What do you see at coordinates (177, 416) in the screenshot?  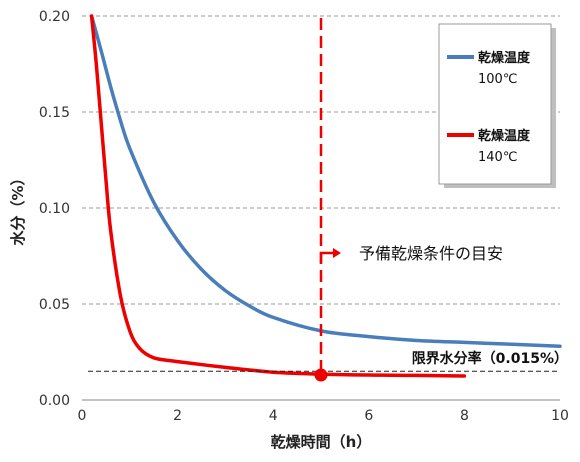 I see `x-tick-label: 2` at bounding box center [177, 416].